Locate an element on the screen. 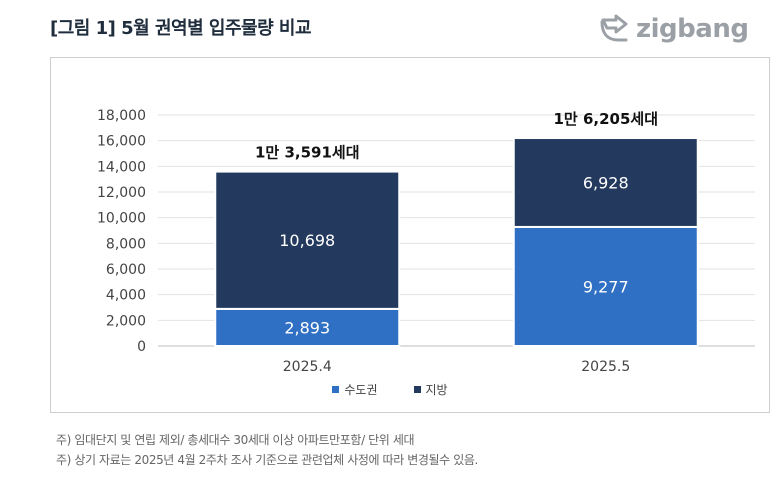 This screenshot has width=780, height=490. x-tick-label: 2025.5 is located at coordinates (605, 367).